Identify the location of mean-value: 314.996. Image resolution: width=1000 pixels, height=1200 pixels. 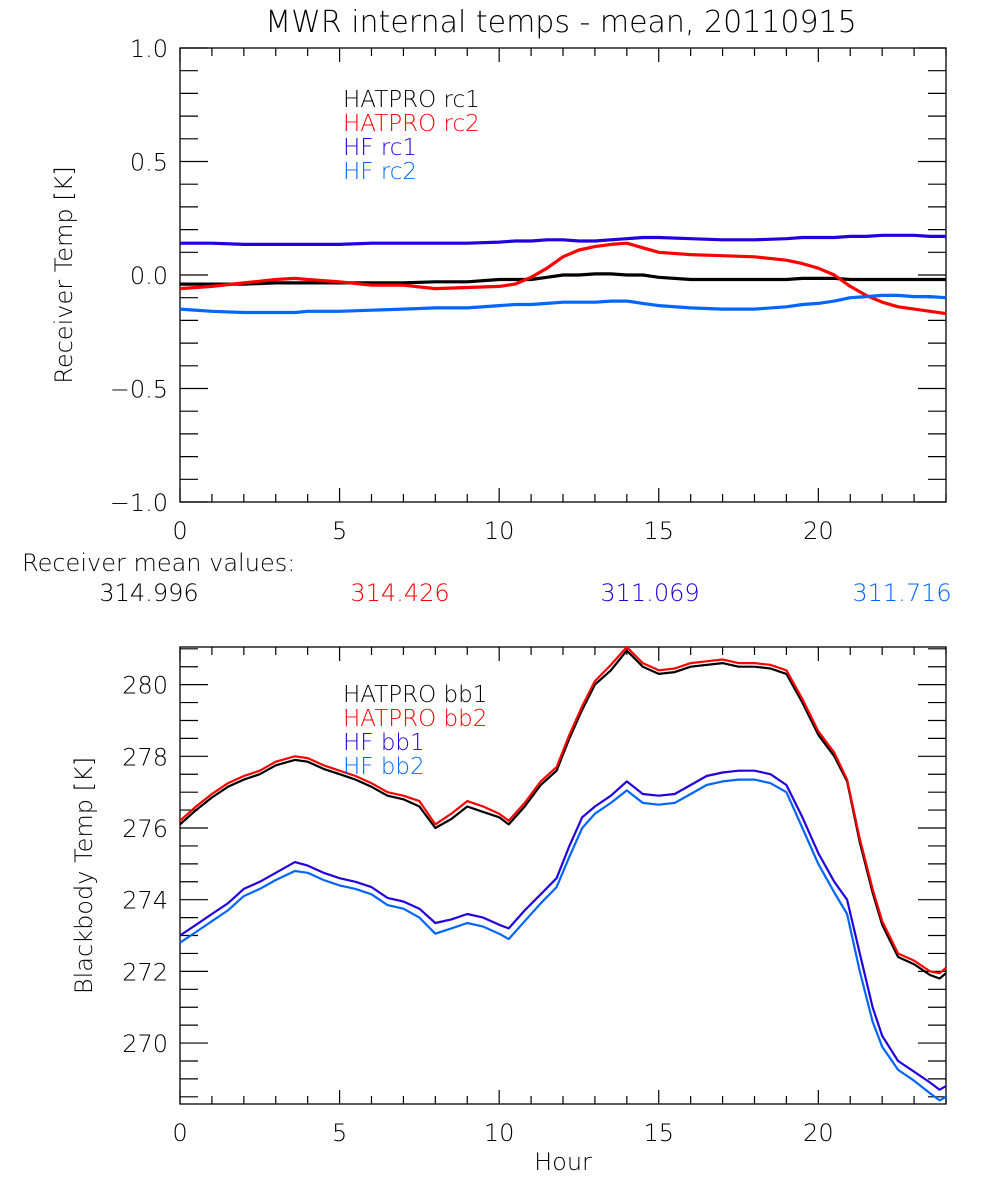
(148, 593).